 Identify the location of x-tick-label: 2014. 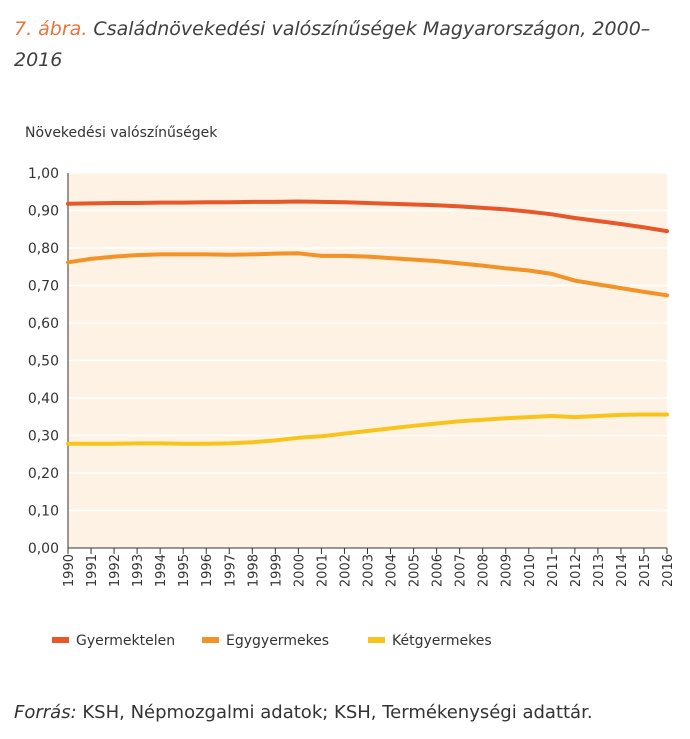
(622, 570).